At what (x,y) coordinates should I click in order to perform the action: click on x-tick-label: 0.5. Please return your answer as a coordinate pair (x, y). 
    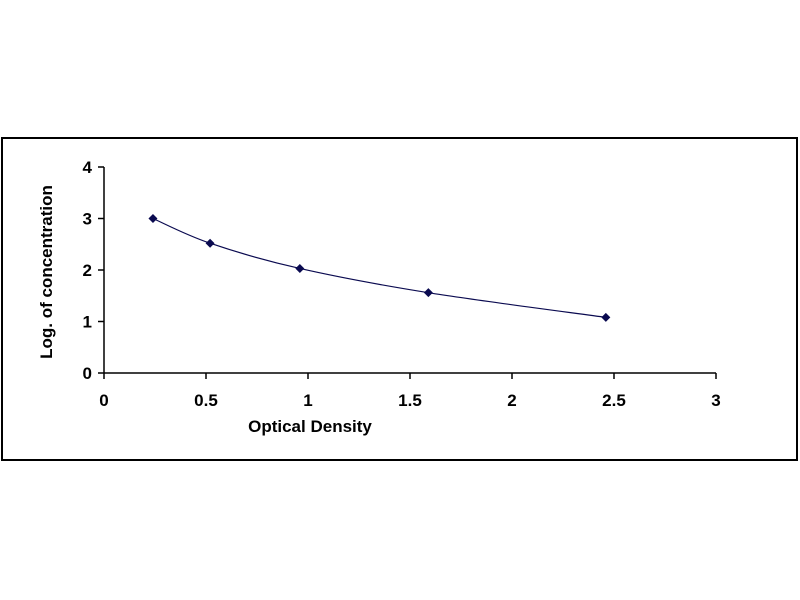
    Looking at the image, I should click on (206, 400).